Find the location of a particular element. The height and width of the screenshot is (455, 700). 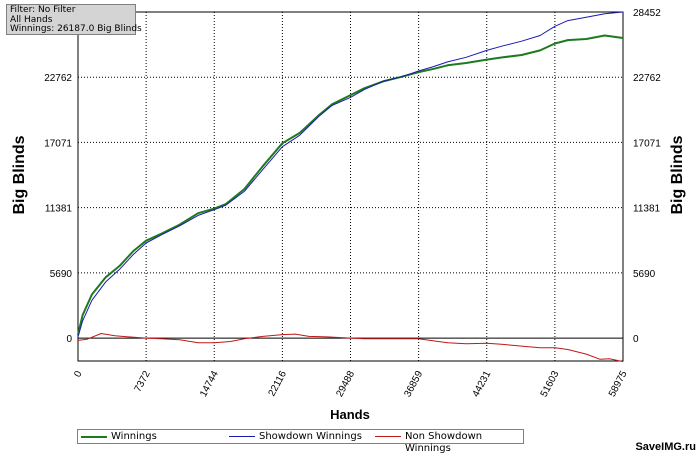

x-tick-label: 7372 is located at coordinates (143, 381).